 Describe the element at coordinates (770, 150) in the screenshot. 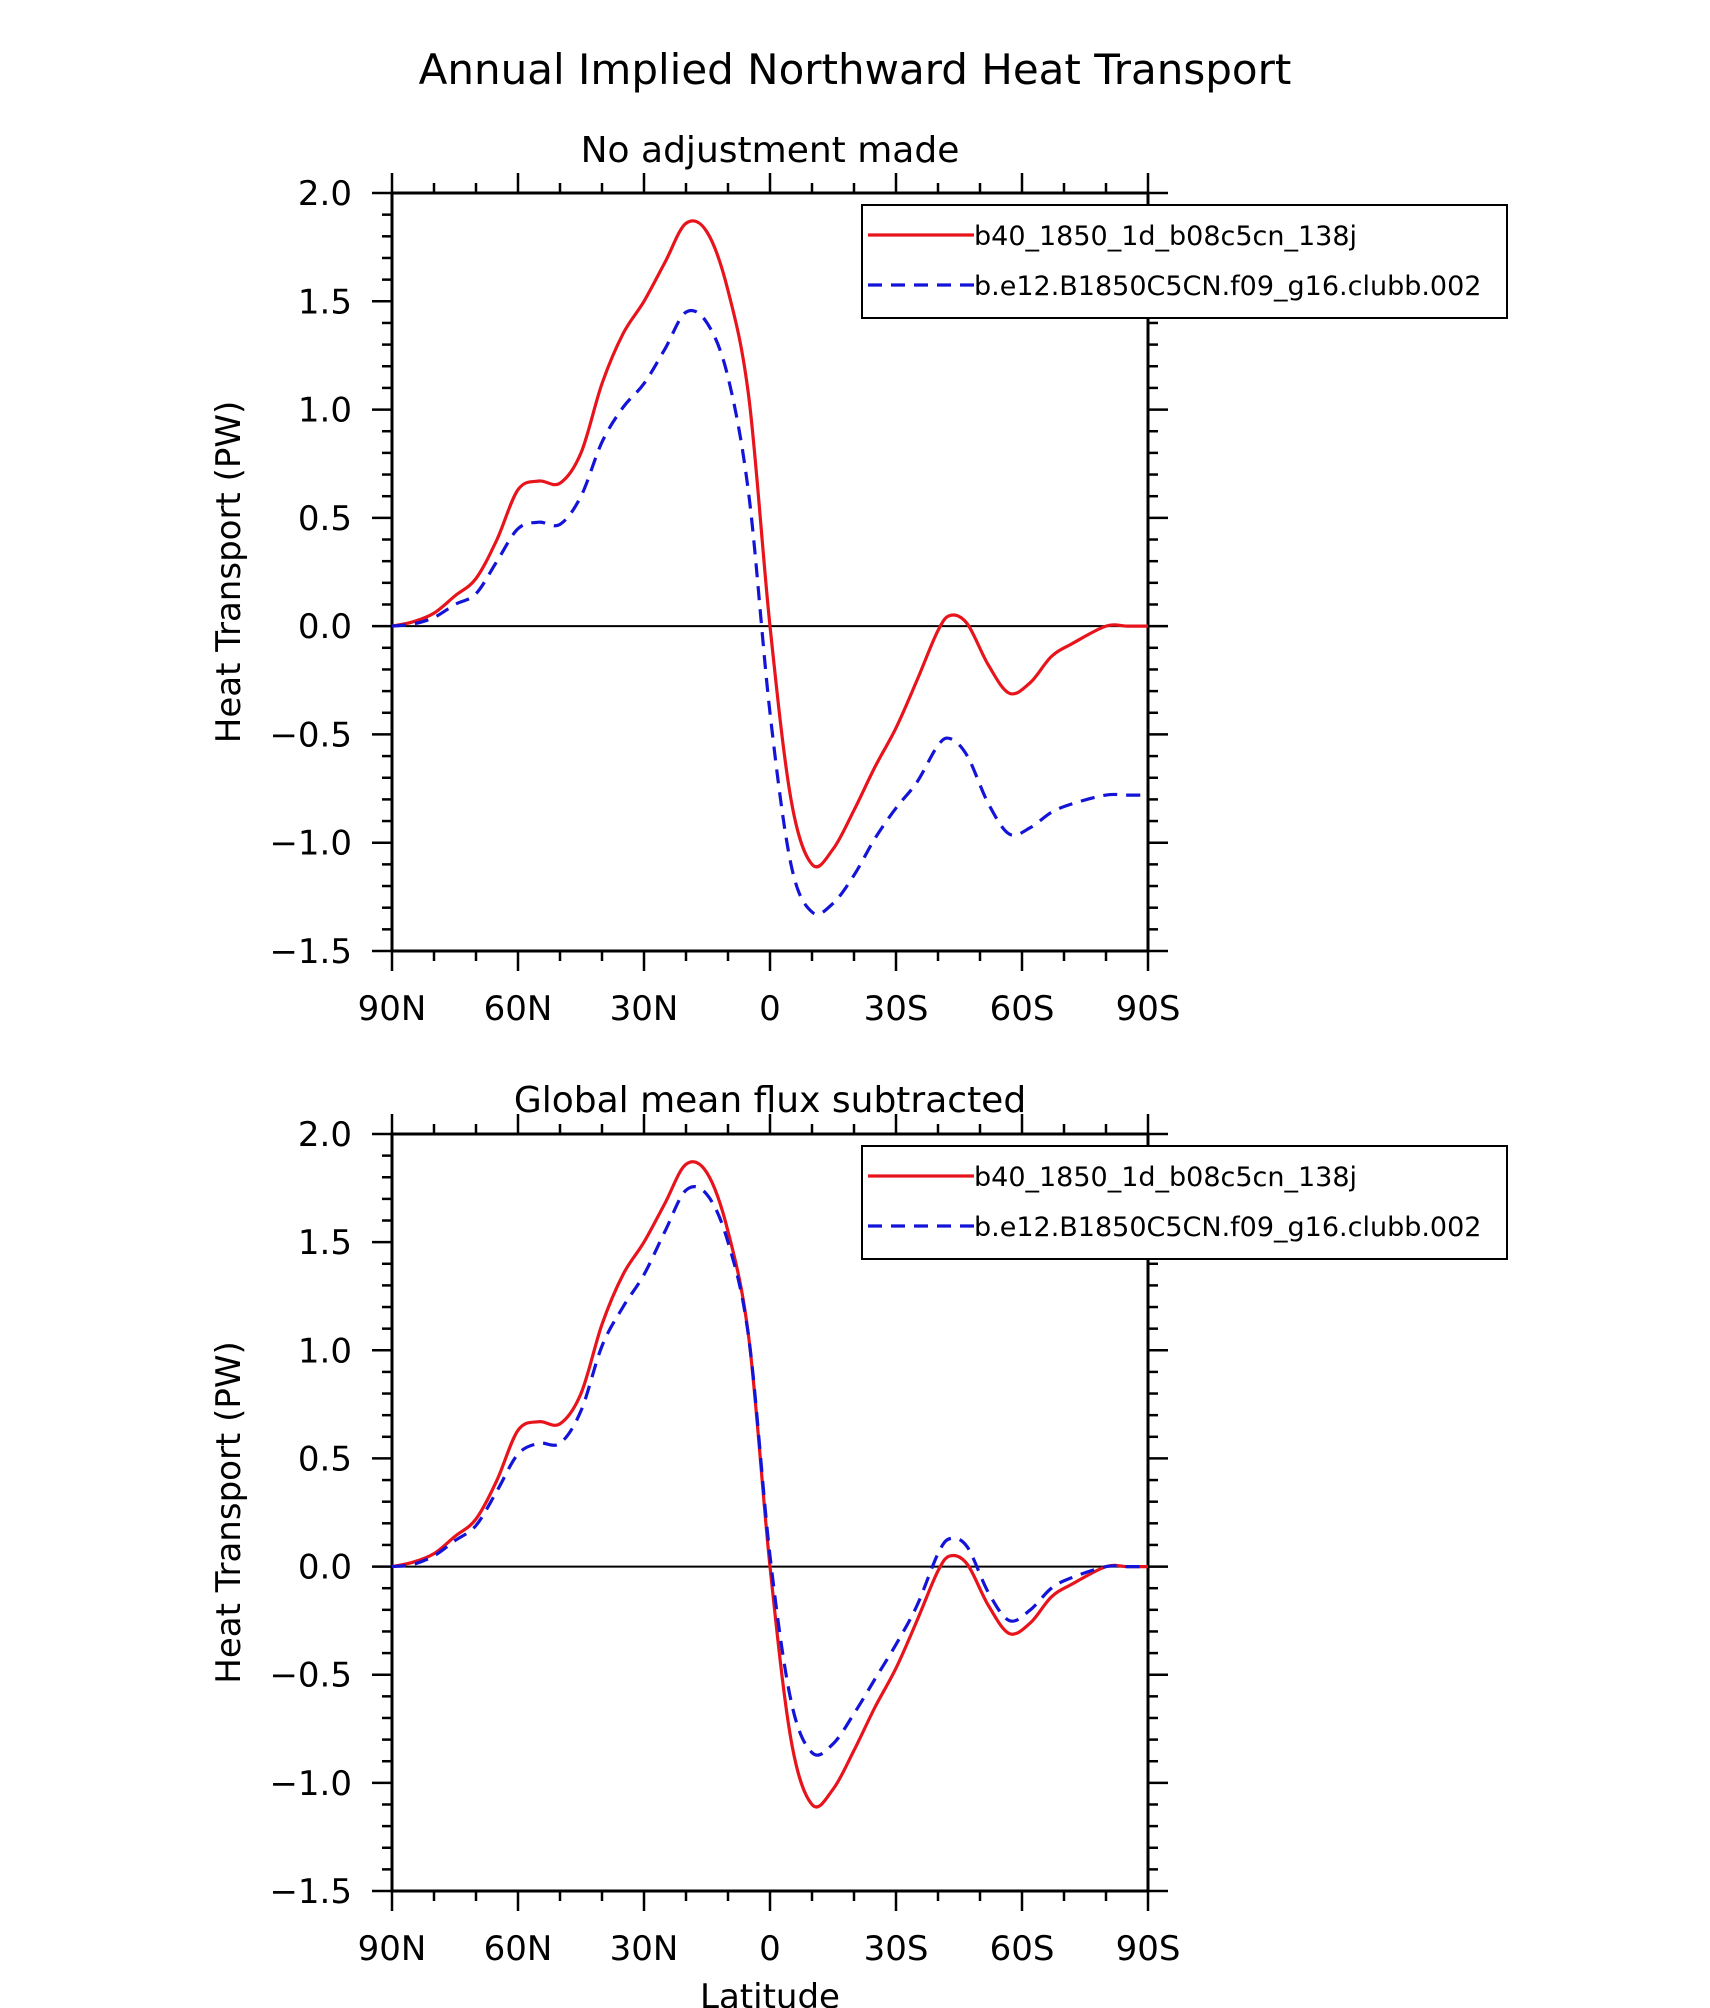

I see `panel-title: No adjustment made` at that location.